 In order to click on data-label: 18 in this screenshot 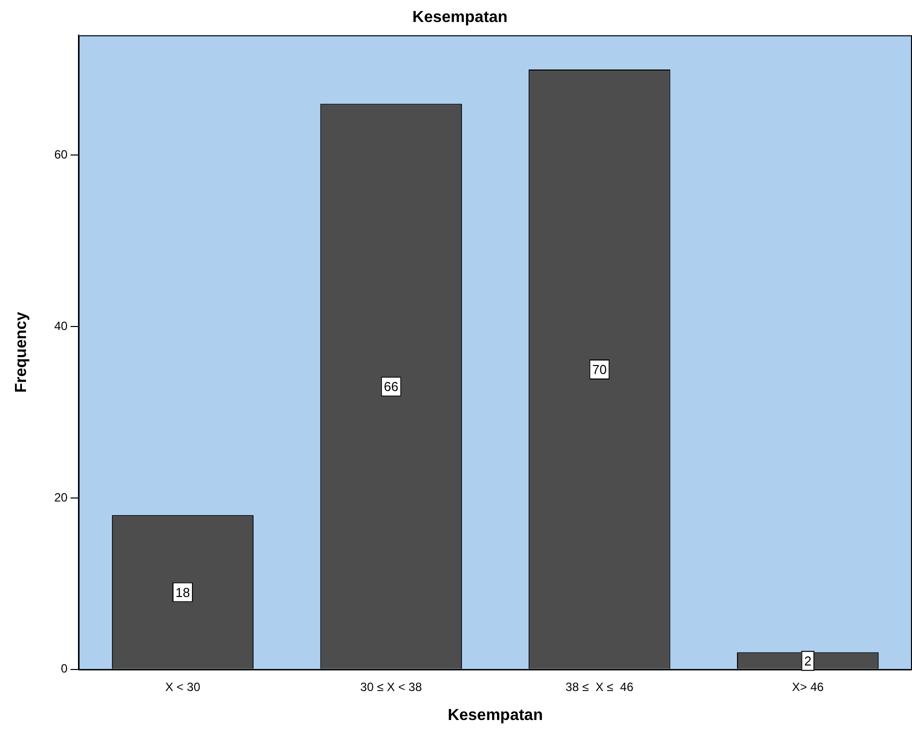, I will do `click(182, 592)`.